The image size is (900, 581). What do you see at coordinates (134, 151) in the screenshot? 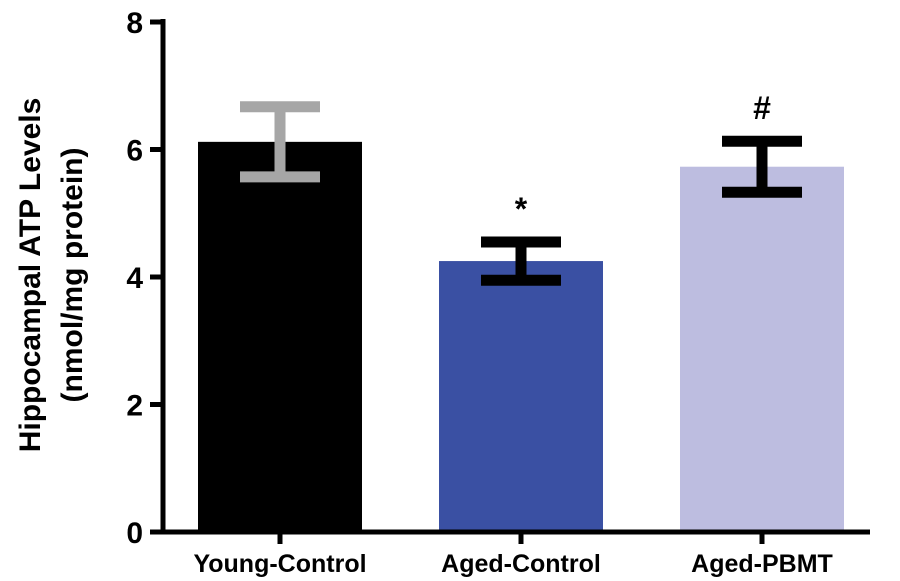
I see `y-tick-label-3: 6` at bounding box center [134, 151].